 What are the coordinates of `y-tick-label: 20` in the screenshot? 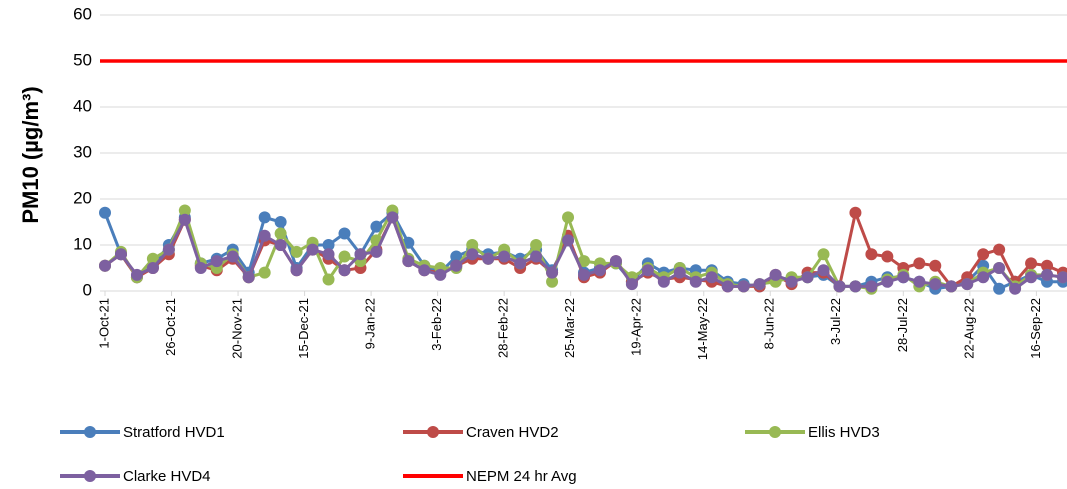 It's located at (82, 197).